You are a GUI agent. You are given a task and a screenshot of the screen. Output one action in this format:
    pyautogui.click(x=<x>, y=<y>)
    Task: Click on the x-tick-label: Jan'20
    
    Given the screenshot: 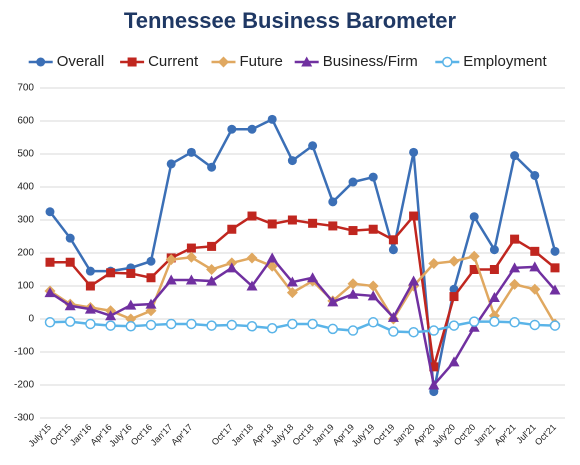 What is the action you would take?
    pyautogui.click(x=404, y=435)
    